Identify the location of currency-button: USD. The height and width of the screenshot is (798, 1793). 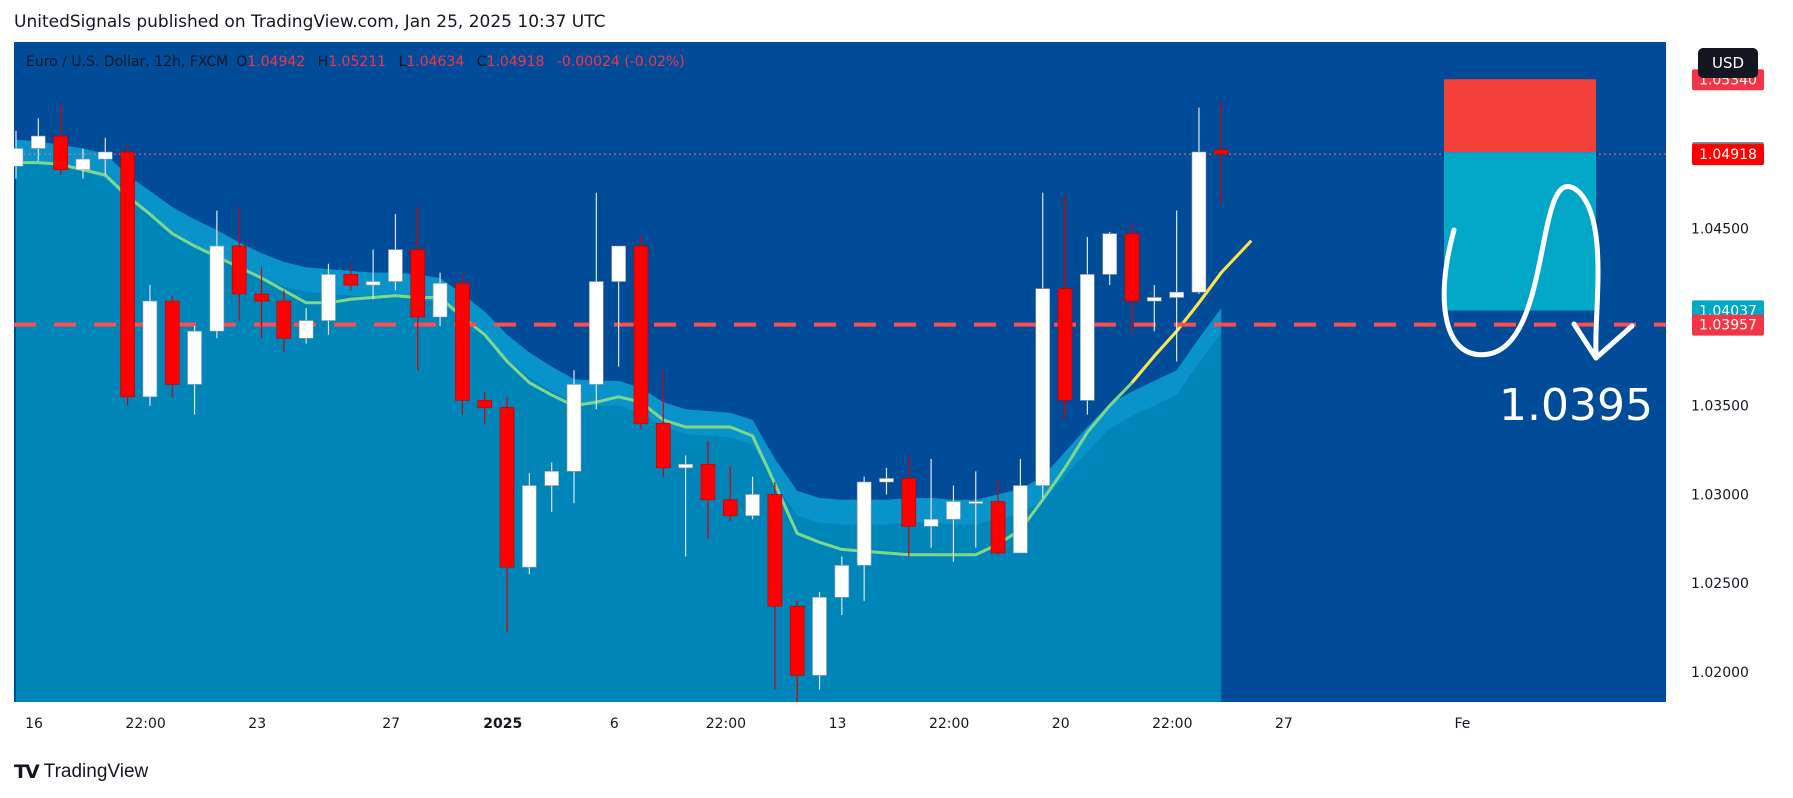
(1728, 63).